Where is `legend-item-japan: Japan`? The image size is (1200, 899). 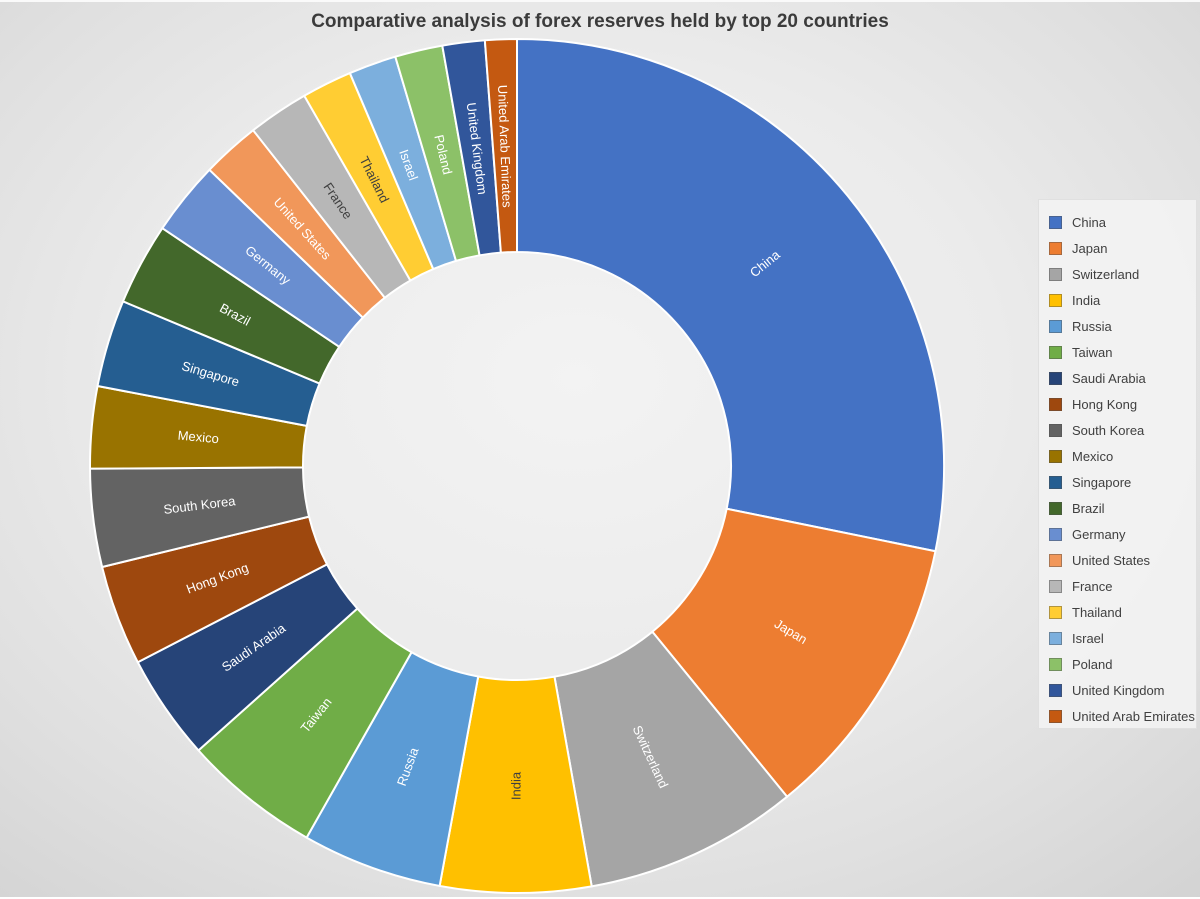
legend-item-japan: Japan is located at coordinates (1122, 248).